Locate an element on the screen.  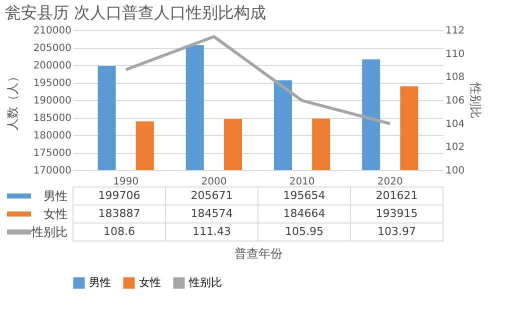
y2-tick-label: 106 is located at coordinates (455, 101).